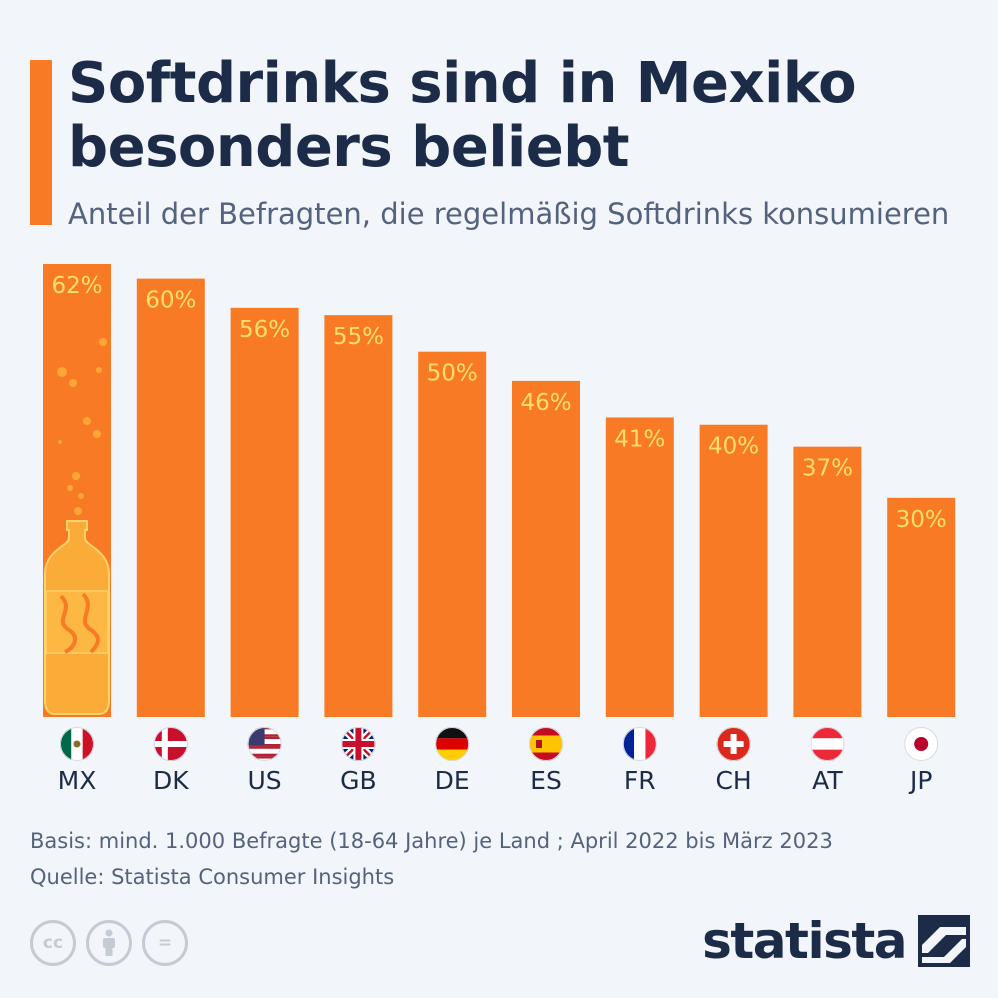 This screenshot has width=998, height=998. I want to click on license-icons: cc =, so click(109, 943).